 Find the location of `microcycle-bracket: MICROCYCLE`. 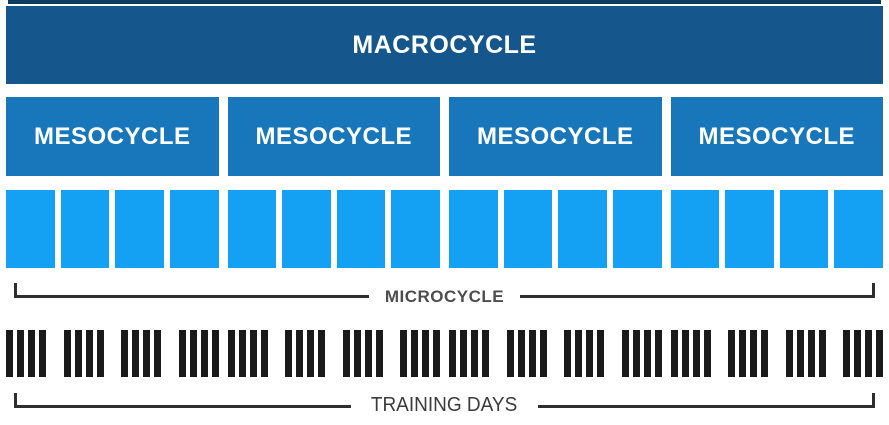

microcycle-bracket: MICROCYCLE is located at coordinates (444, 294).